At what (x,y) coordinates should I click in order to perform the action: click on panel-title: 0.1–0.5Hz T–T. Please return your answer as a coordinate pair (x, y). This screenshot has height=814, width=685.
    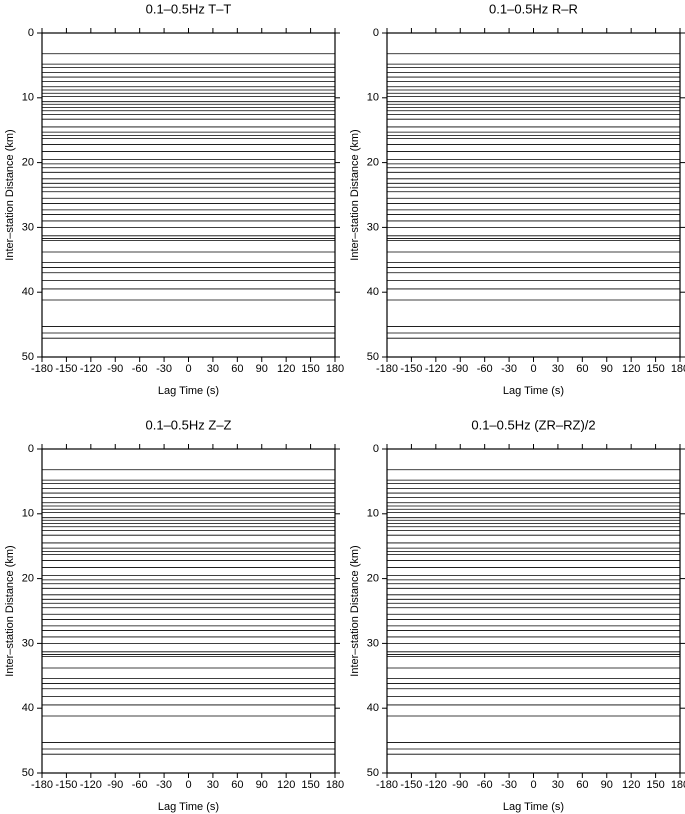
    Looking at the image, I should click on (189, 8).